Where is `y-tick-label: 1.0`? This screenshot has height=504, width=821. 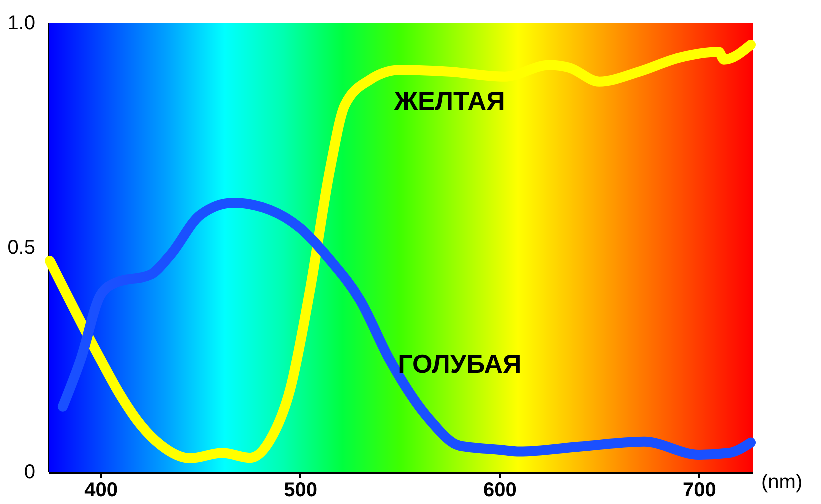 y-tick-label: 1.0 is located at coordinates (22, 23).